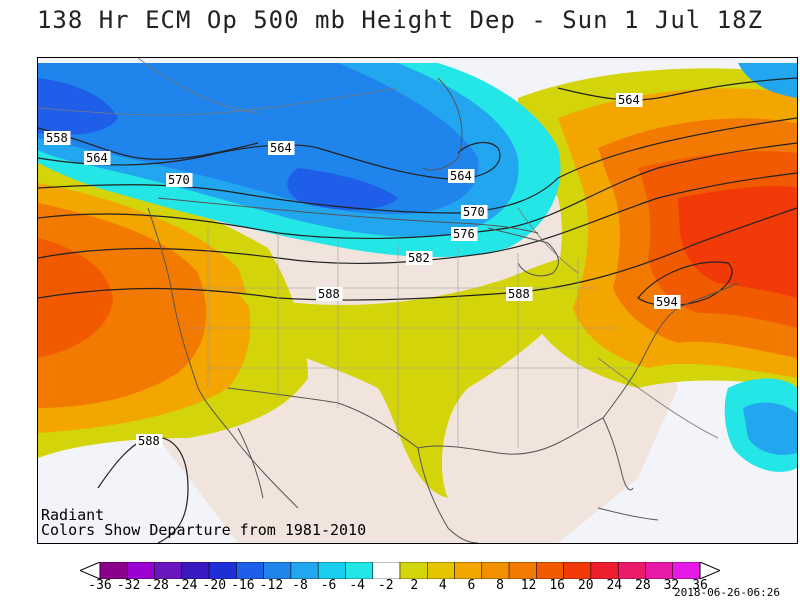 The image size is (800, 600). What do you see at coordinates (628, 514) in the screenshot?
I see `cuba` at bounding box center [628, 514].